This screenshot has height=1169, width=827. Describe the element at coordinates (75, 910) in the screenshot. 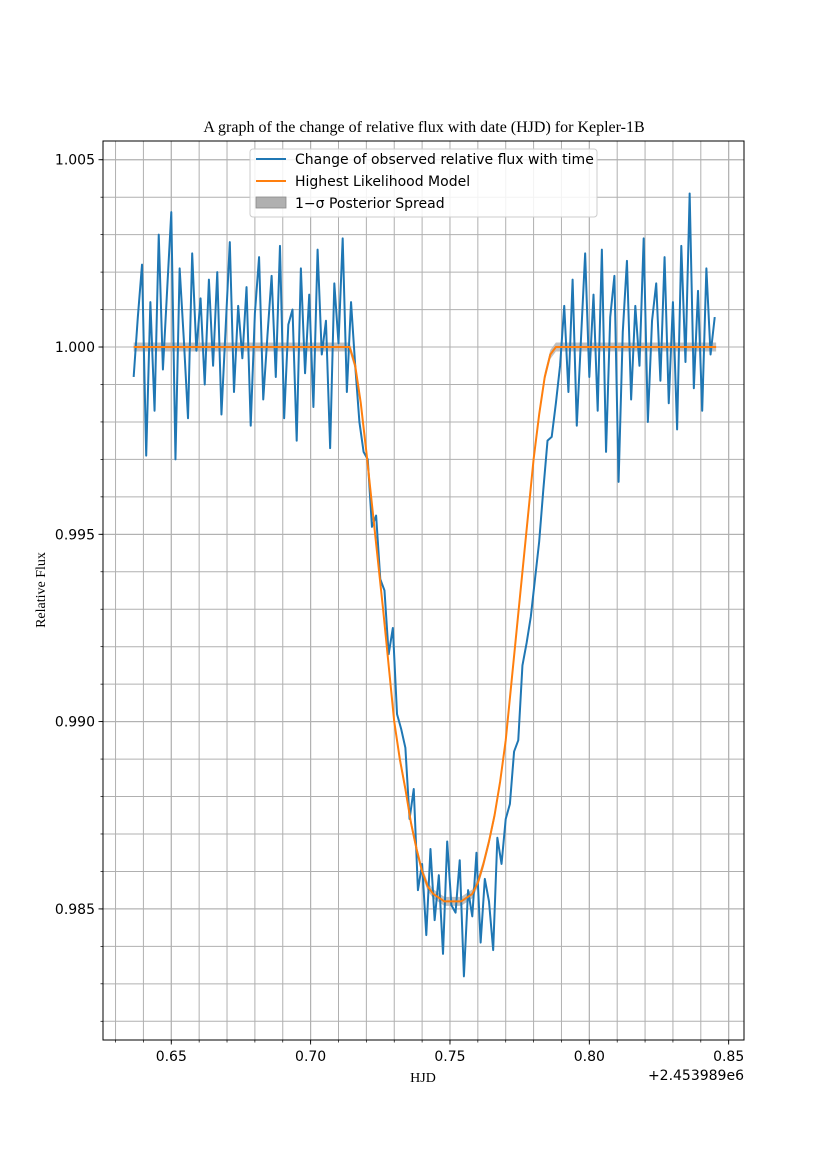

I see `y-tick-label: 0.985` at that location.